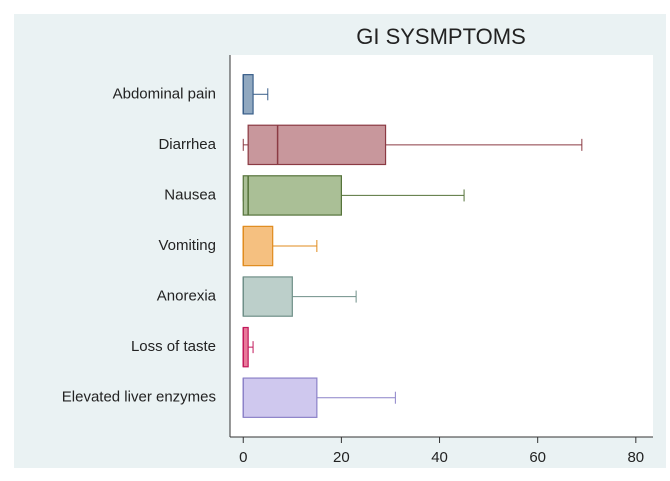 The width and height of the screenshot is (670, 481). What do you see at coordinates (164, 93) in the screenshot?
I see `y-tick-label: Abdominal pain` at bounding box center [164, 93].